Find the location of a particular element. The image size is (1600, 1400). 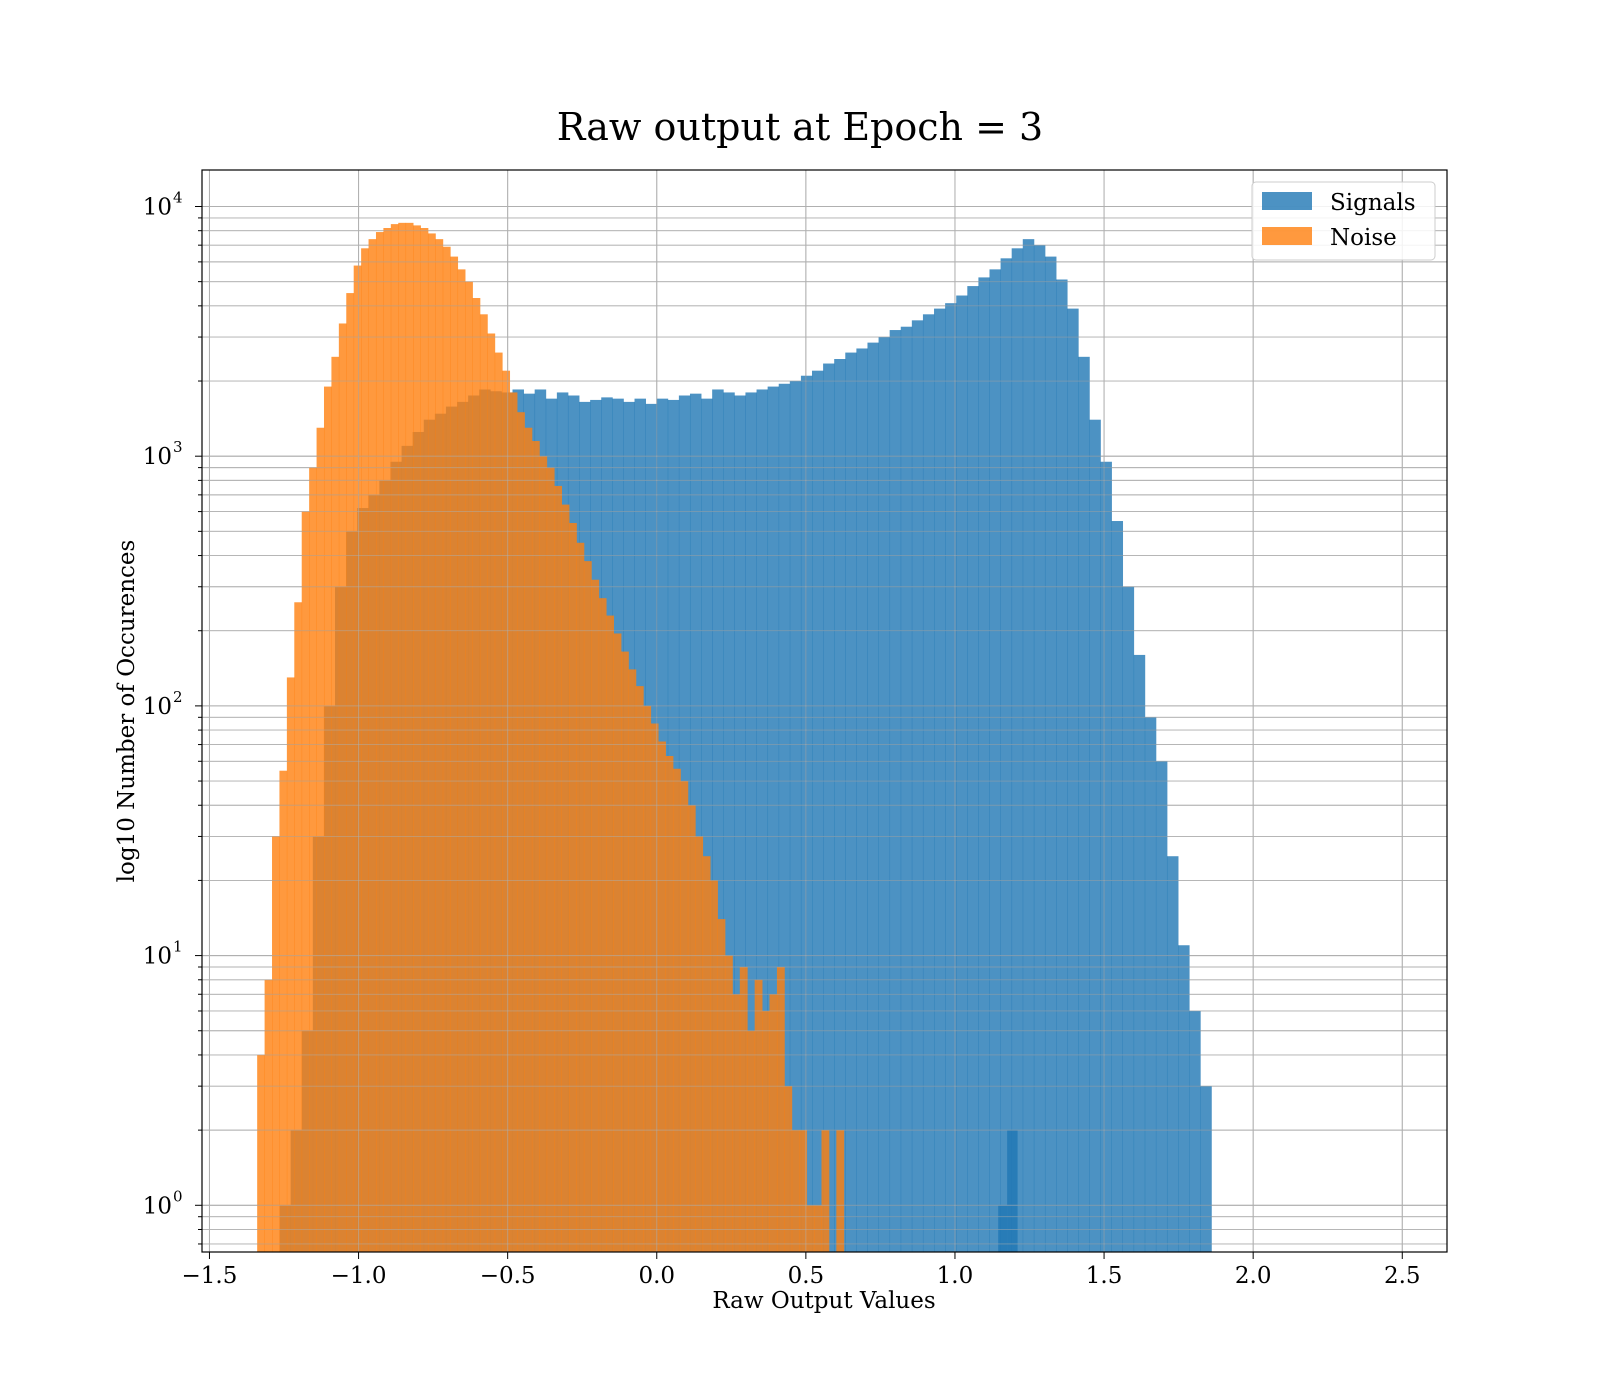

y-axis-label: log10 Number of Occurences is located at coordinates (127, 711).